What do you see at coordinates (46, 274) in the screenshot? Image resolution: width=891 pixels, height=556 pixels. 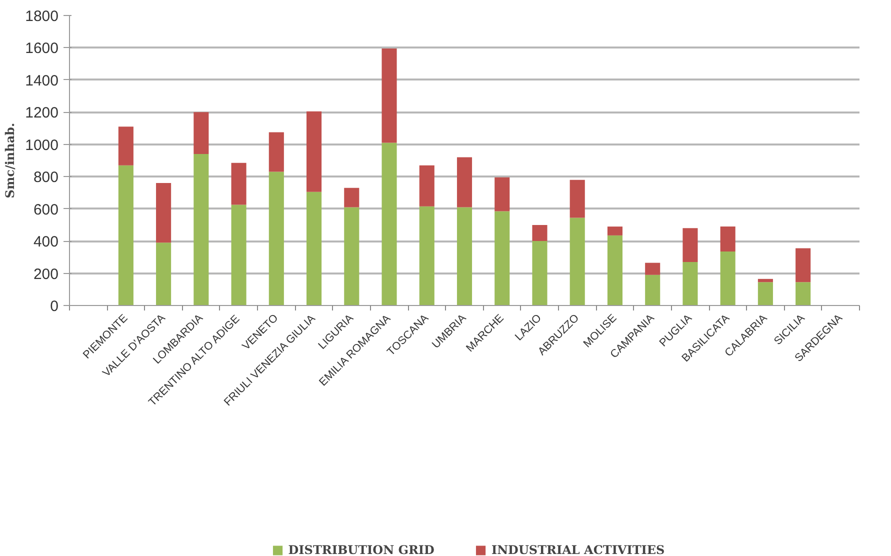 I see `y-tick-label: 200` at bounding box center [46, 274].